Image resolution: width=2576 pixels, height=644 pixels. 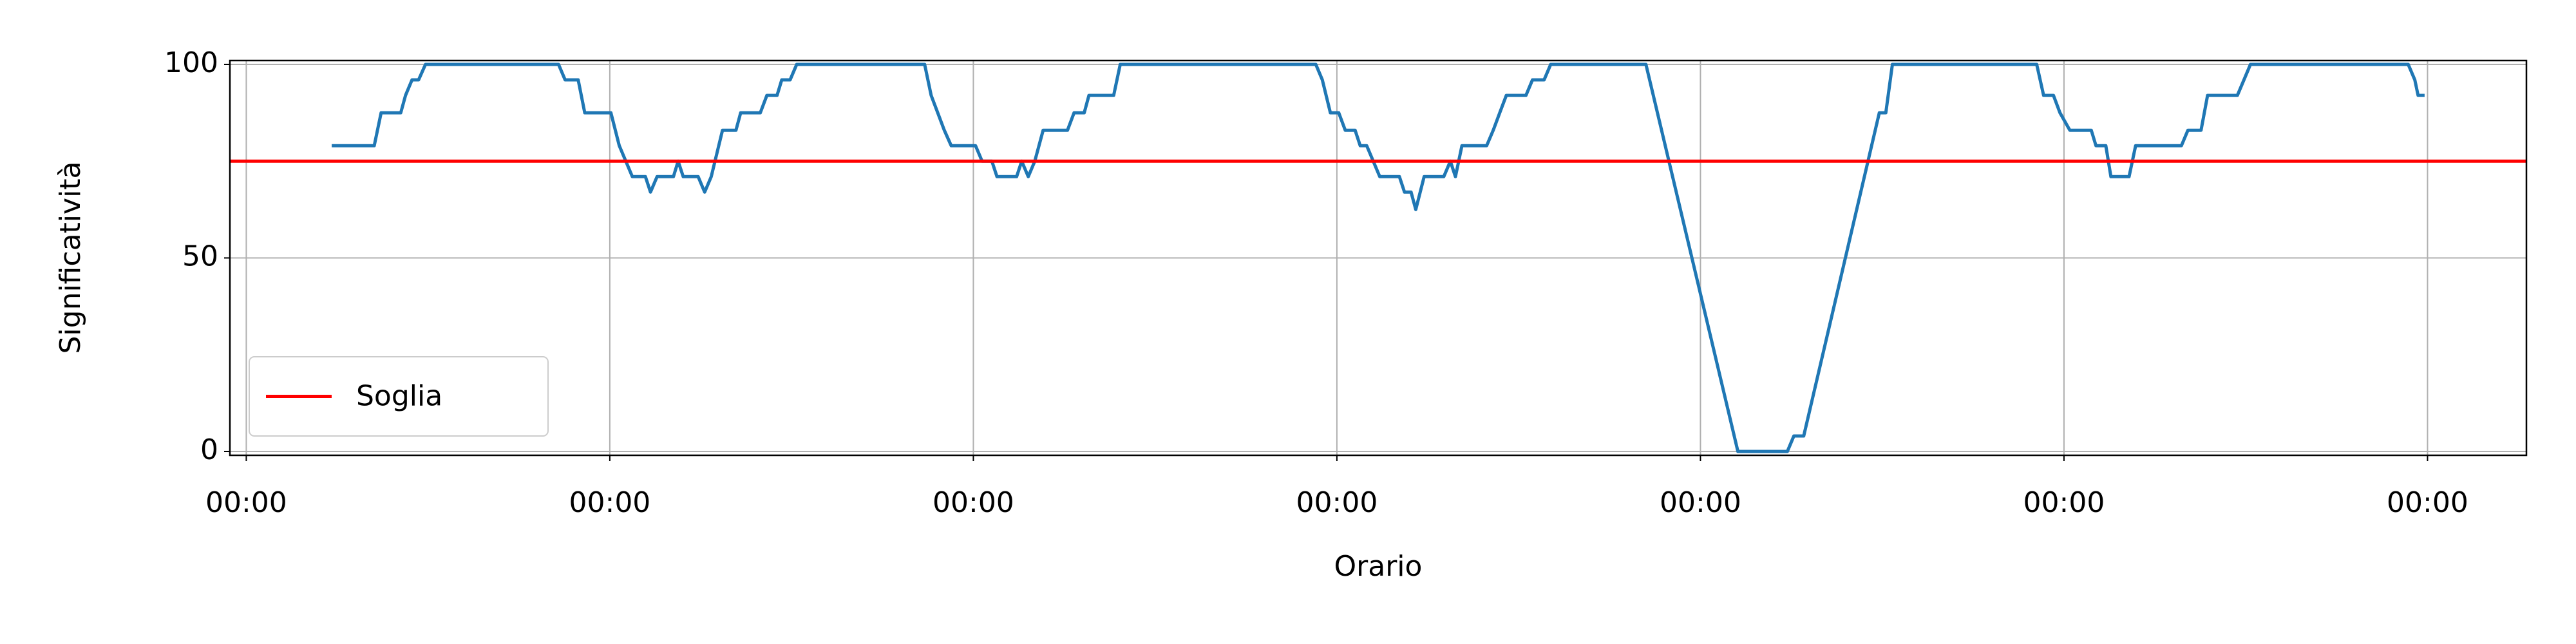 I want to click on x-axis-label: Orario, so click(x=1378, y=566).